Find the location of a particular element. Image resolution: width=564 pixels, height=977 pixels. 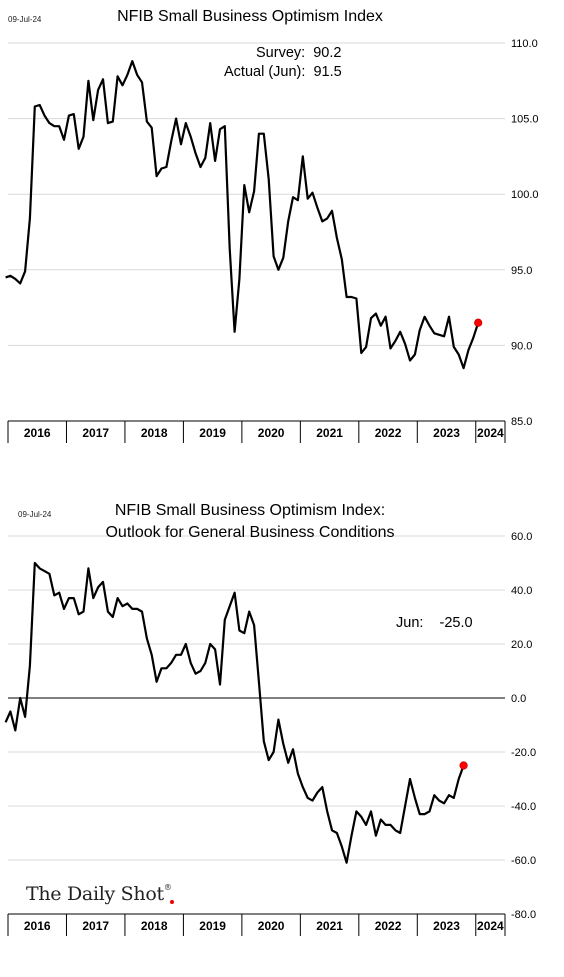

y-tick-label: 20.0 is located at coordinates (521, 645).